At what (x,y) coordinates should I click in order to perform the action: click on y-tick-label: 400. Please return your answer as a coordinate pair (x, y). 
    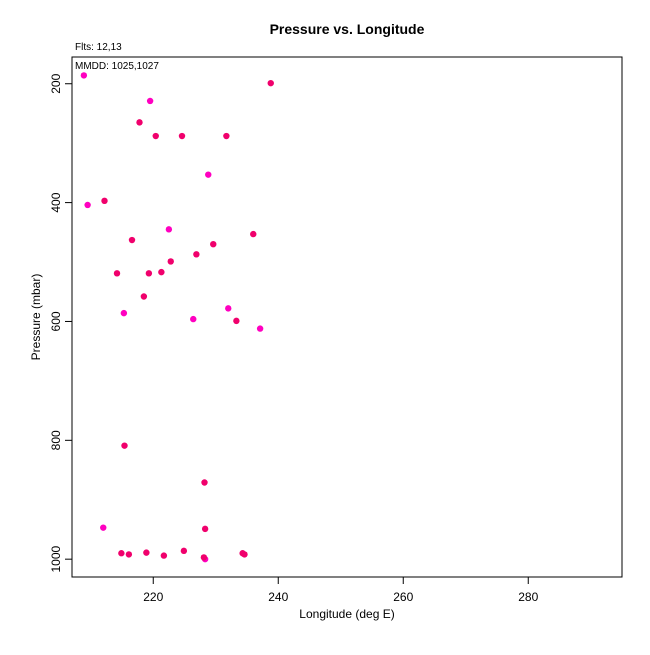
    Looking at the image, I should click on (56, 202).